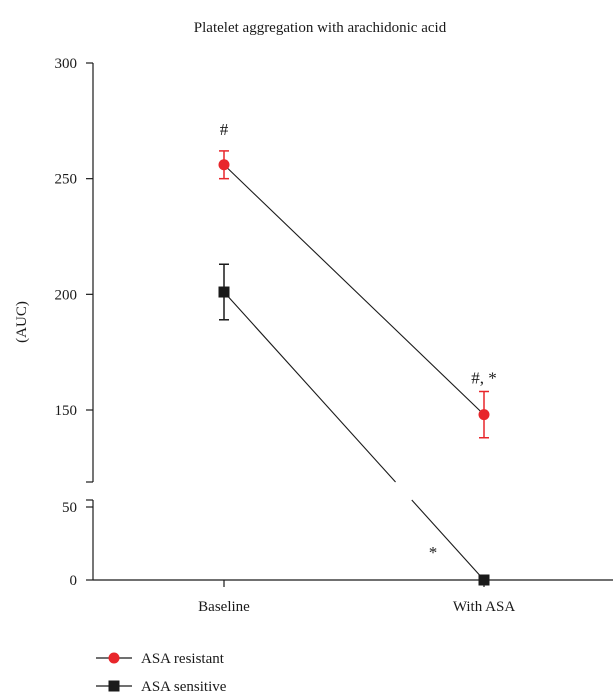 The width and height of the screenshot is (613, 692). What do you see at coordinates (66, 180) in the screenshot?
I see `y-tick-label: 250` at bounding box center [66, 180].